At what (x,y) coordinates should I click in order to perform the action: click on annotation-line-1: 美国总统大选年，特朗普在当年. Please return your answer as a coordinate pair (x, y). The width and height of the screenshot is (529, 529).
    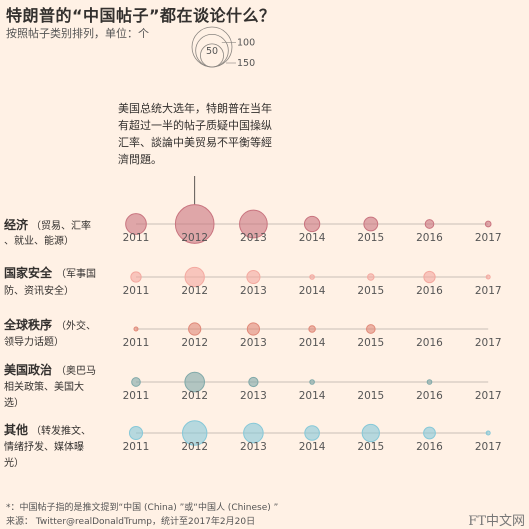
    Looking at the image, I should click on (195, 108).